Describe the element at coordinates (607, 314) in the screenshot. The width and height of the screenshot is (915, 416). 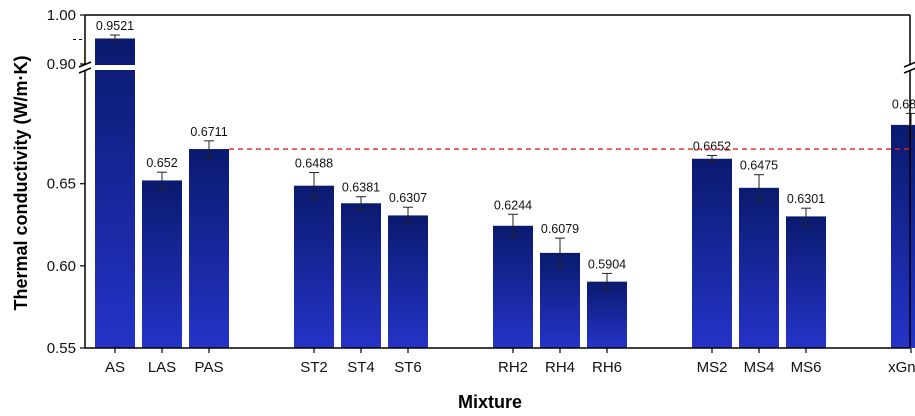
I see `bar-RH6` at that location.